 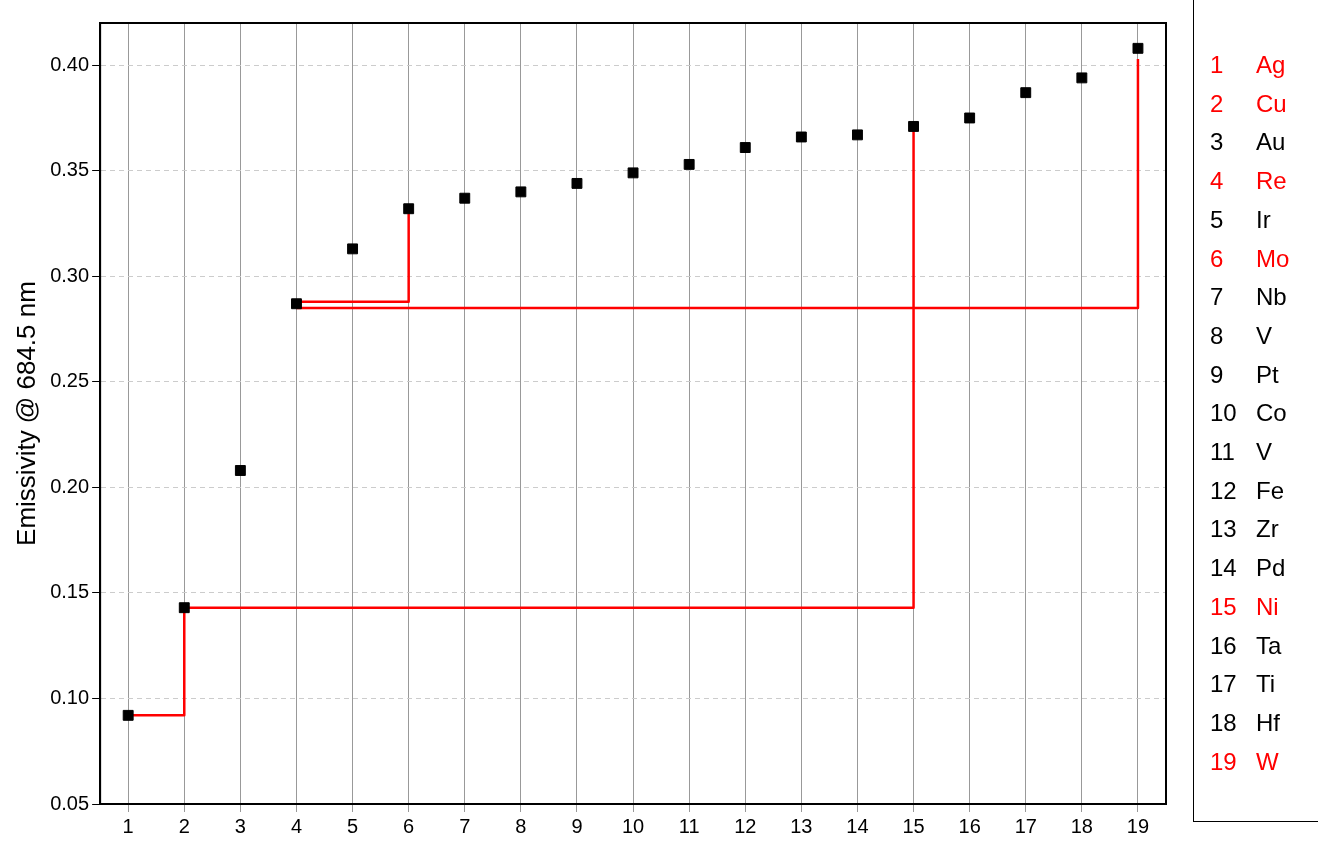 What do you see at coordinates (1244, 529) in the screenshot?
I see `text: 13 Zr` at bounding box center [1244, 529].